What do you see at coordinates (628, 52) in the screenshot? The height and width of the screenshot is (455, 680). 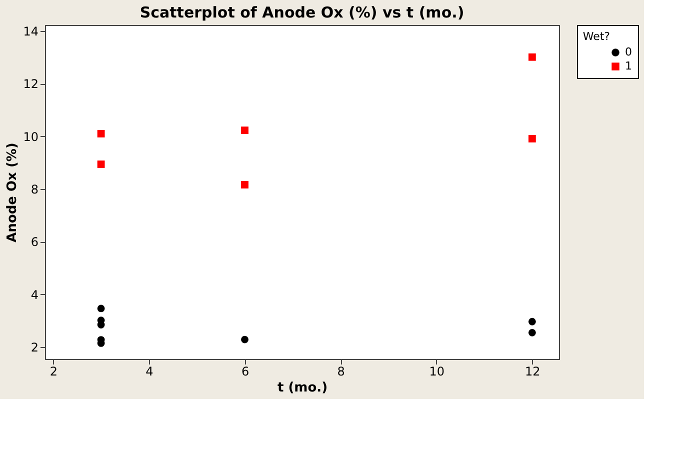 I see `legend-label: 0` at bounding box center [628, 52].